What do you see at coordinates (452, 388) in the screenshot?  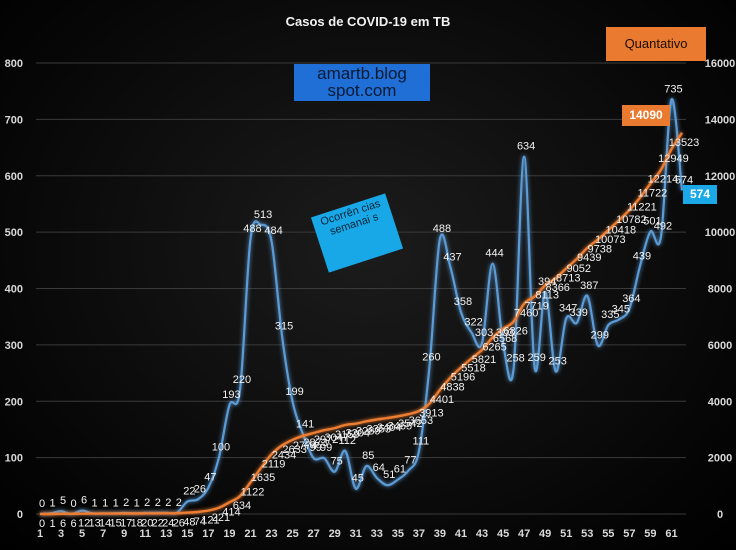 I see `cumulative-data-label: 4838` at bounding box center [452, 388].